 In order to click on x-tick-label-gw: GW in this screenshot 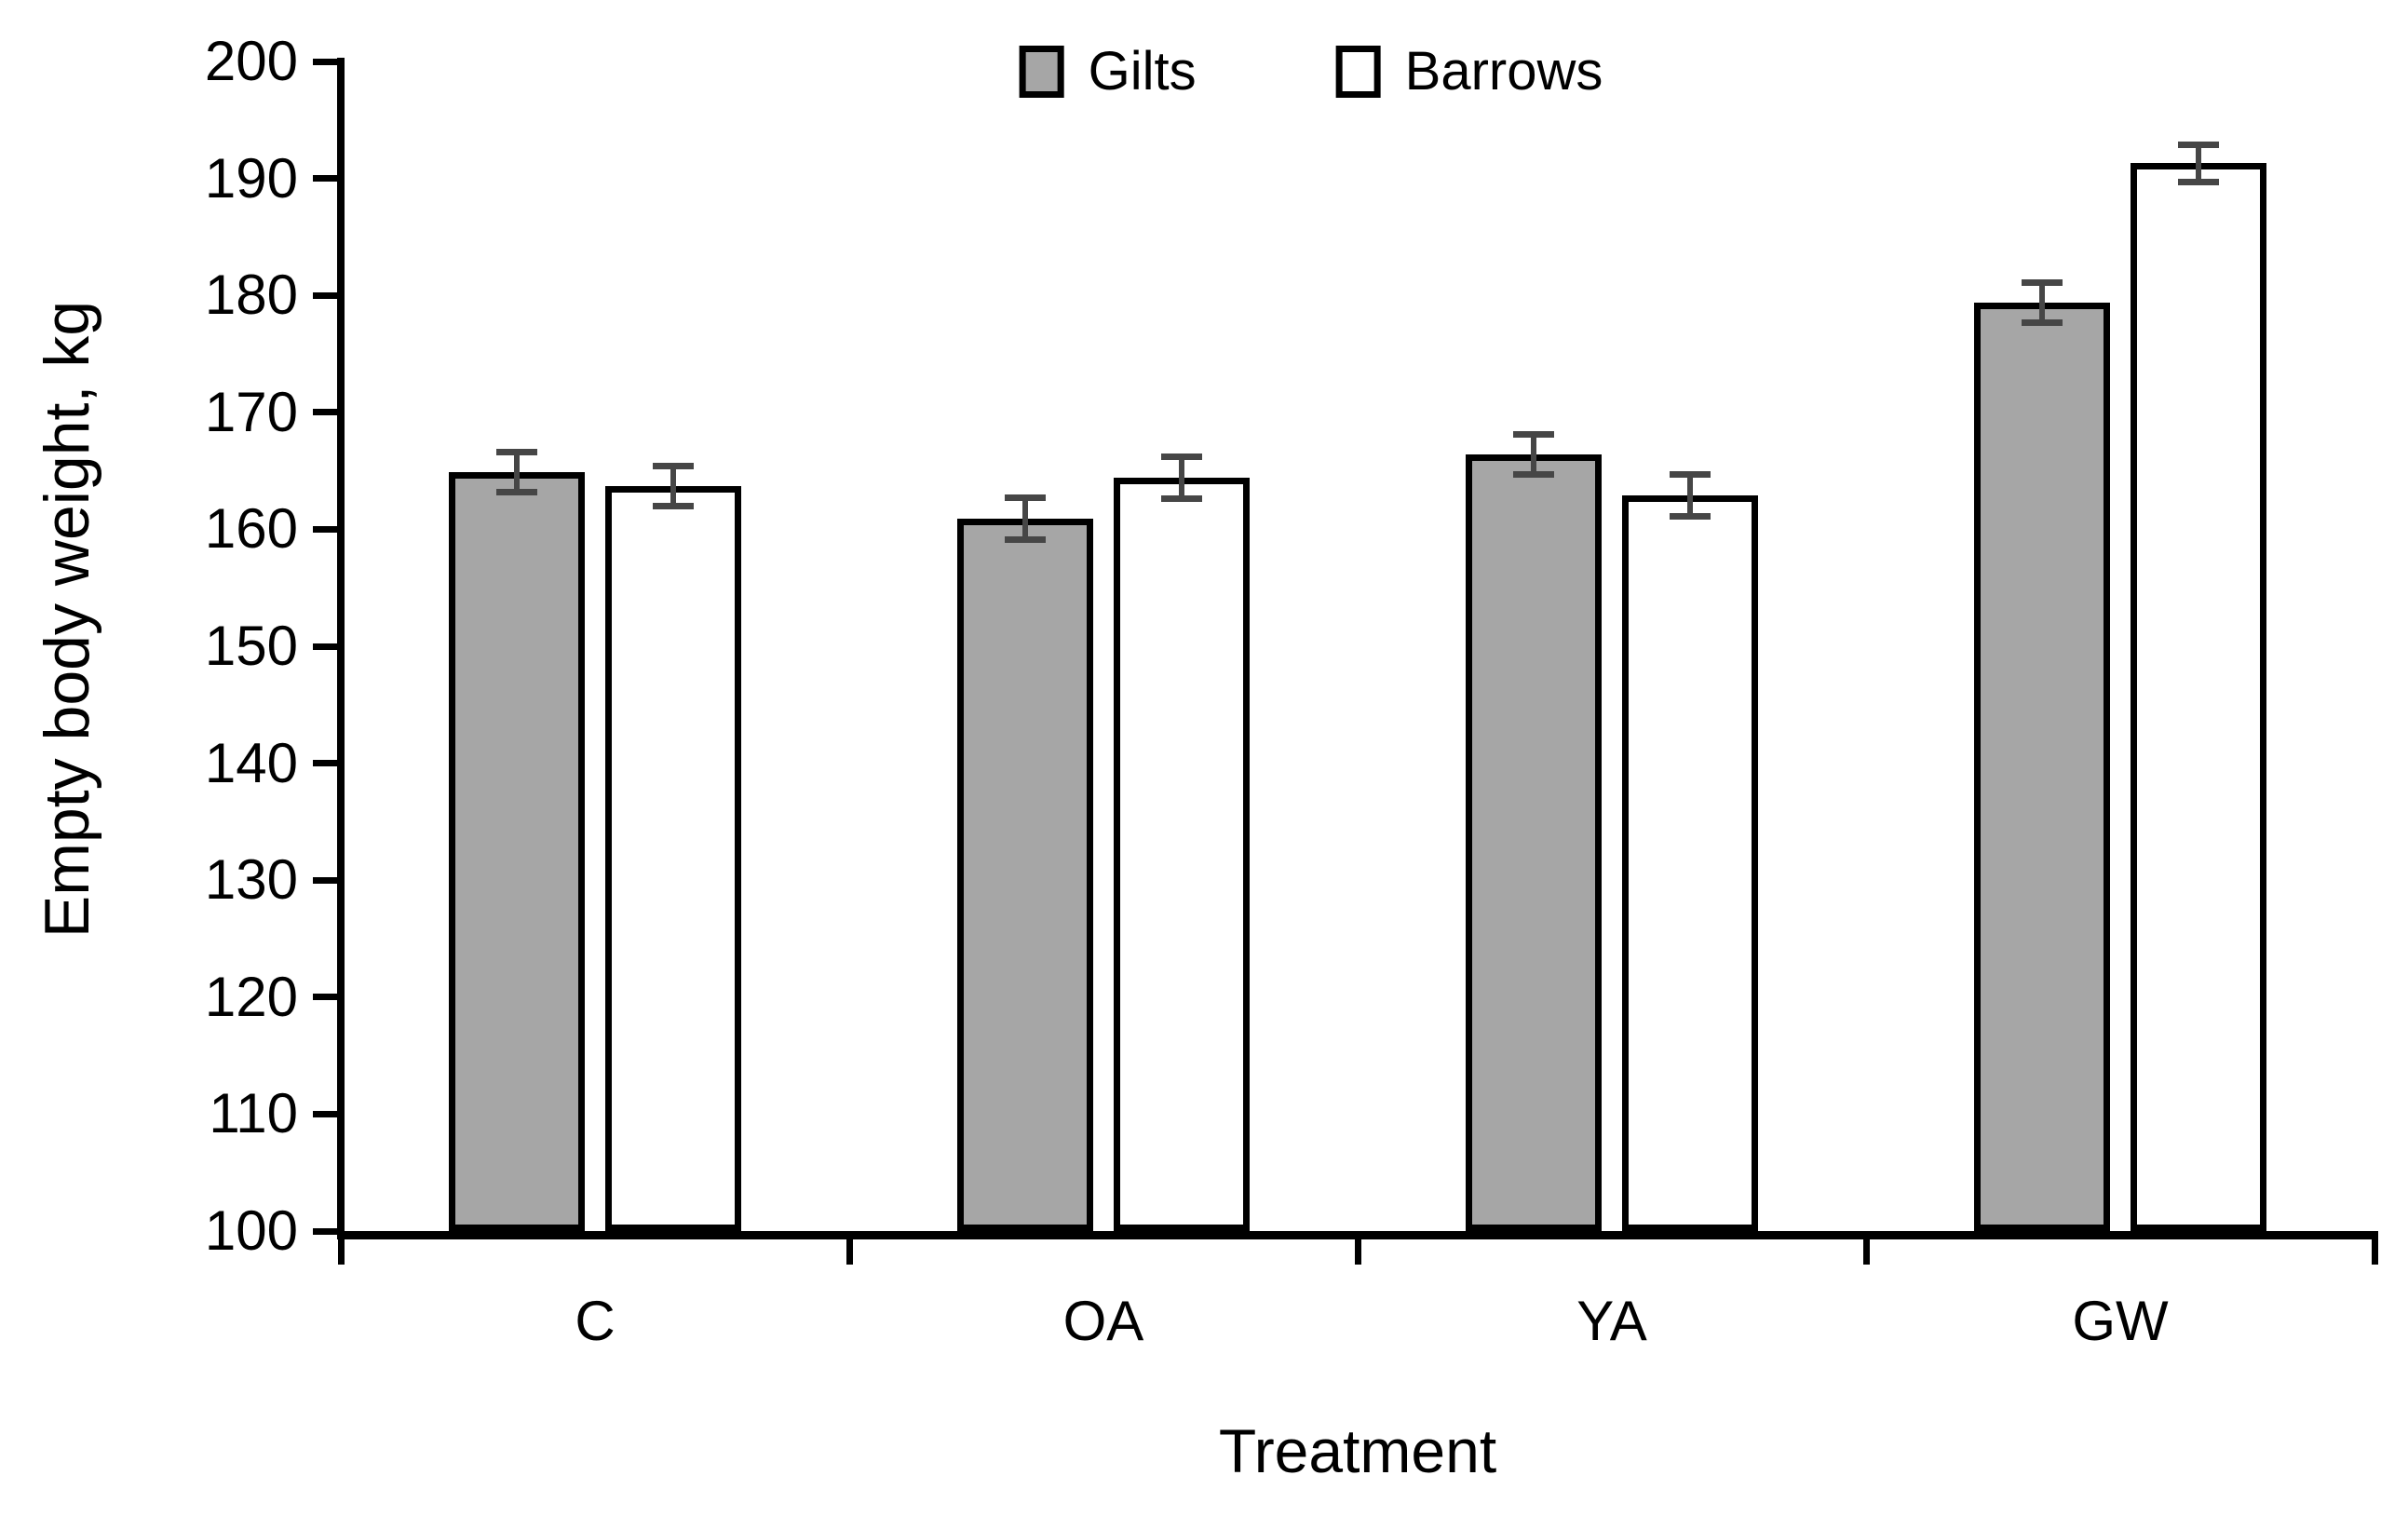, I will do `click(2120, 1321)`.